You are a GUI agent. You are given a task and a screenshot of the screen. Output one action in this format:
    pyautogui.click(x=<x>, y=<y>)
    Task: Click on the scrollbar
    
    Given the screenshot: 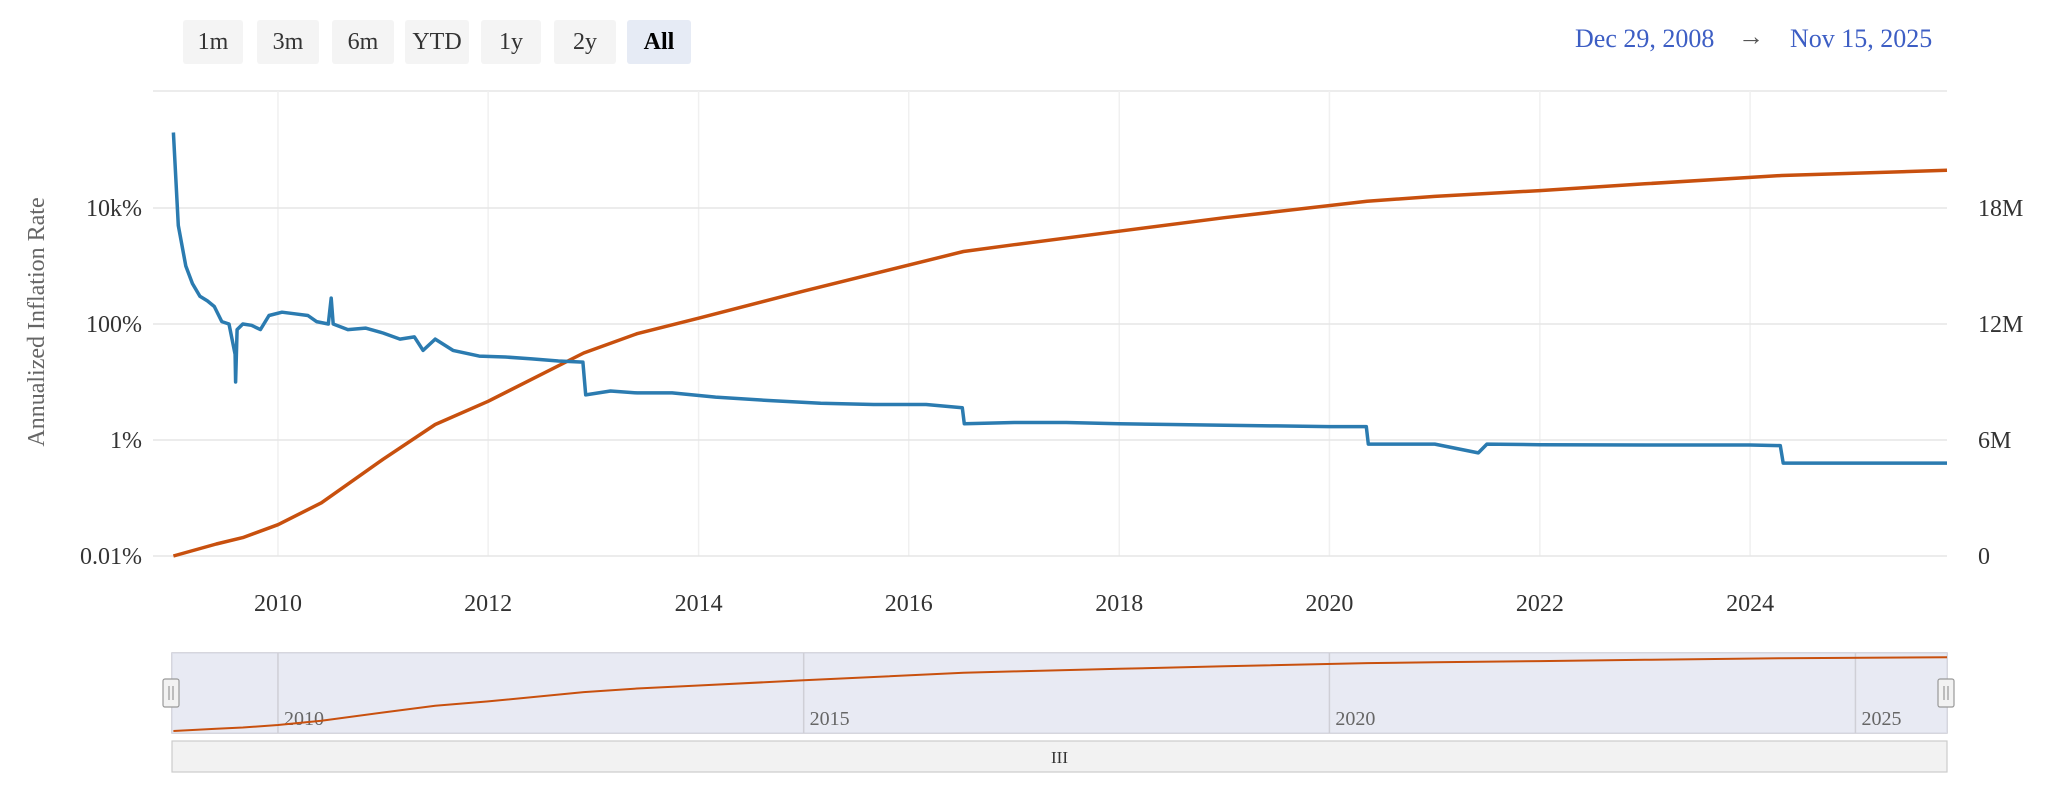 What is the action you would take?
    pyautogui.click(x=1059, y=756)
    